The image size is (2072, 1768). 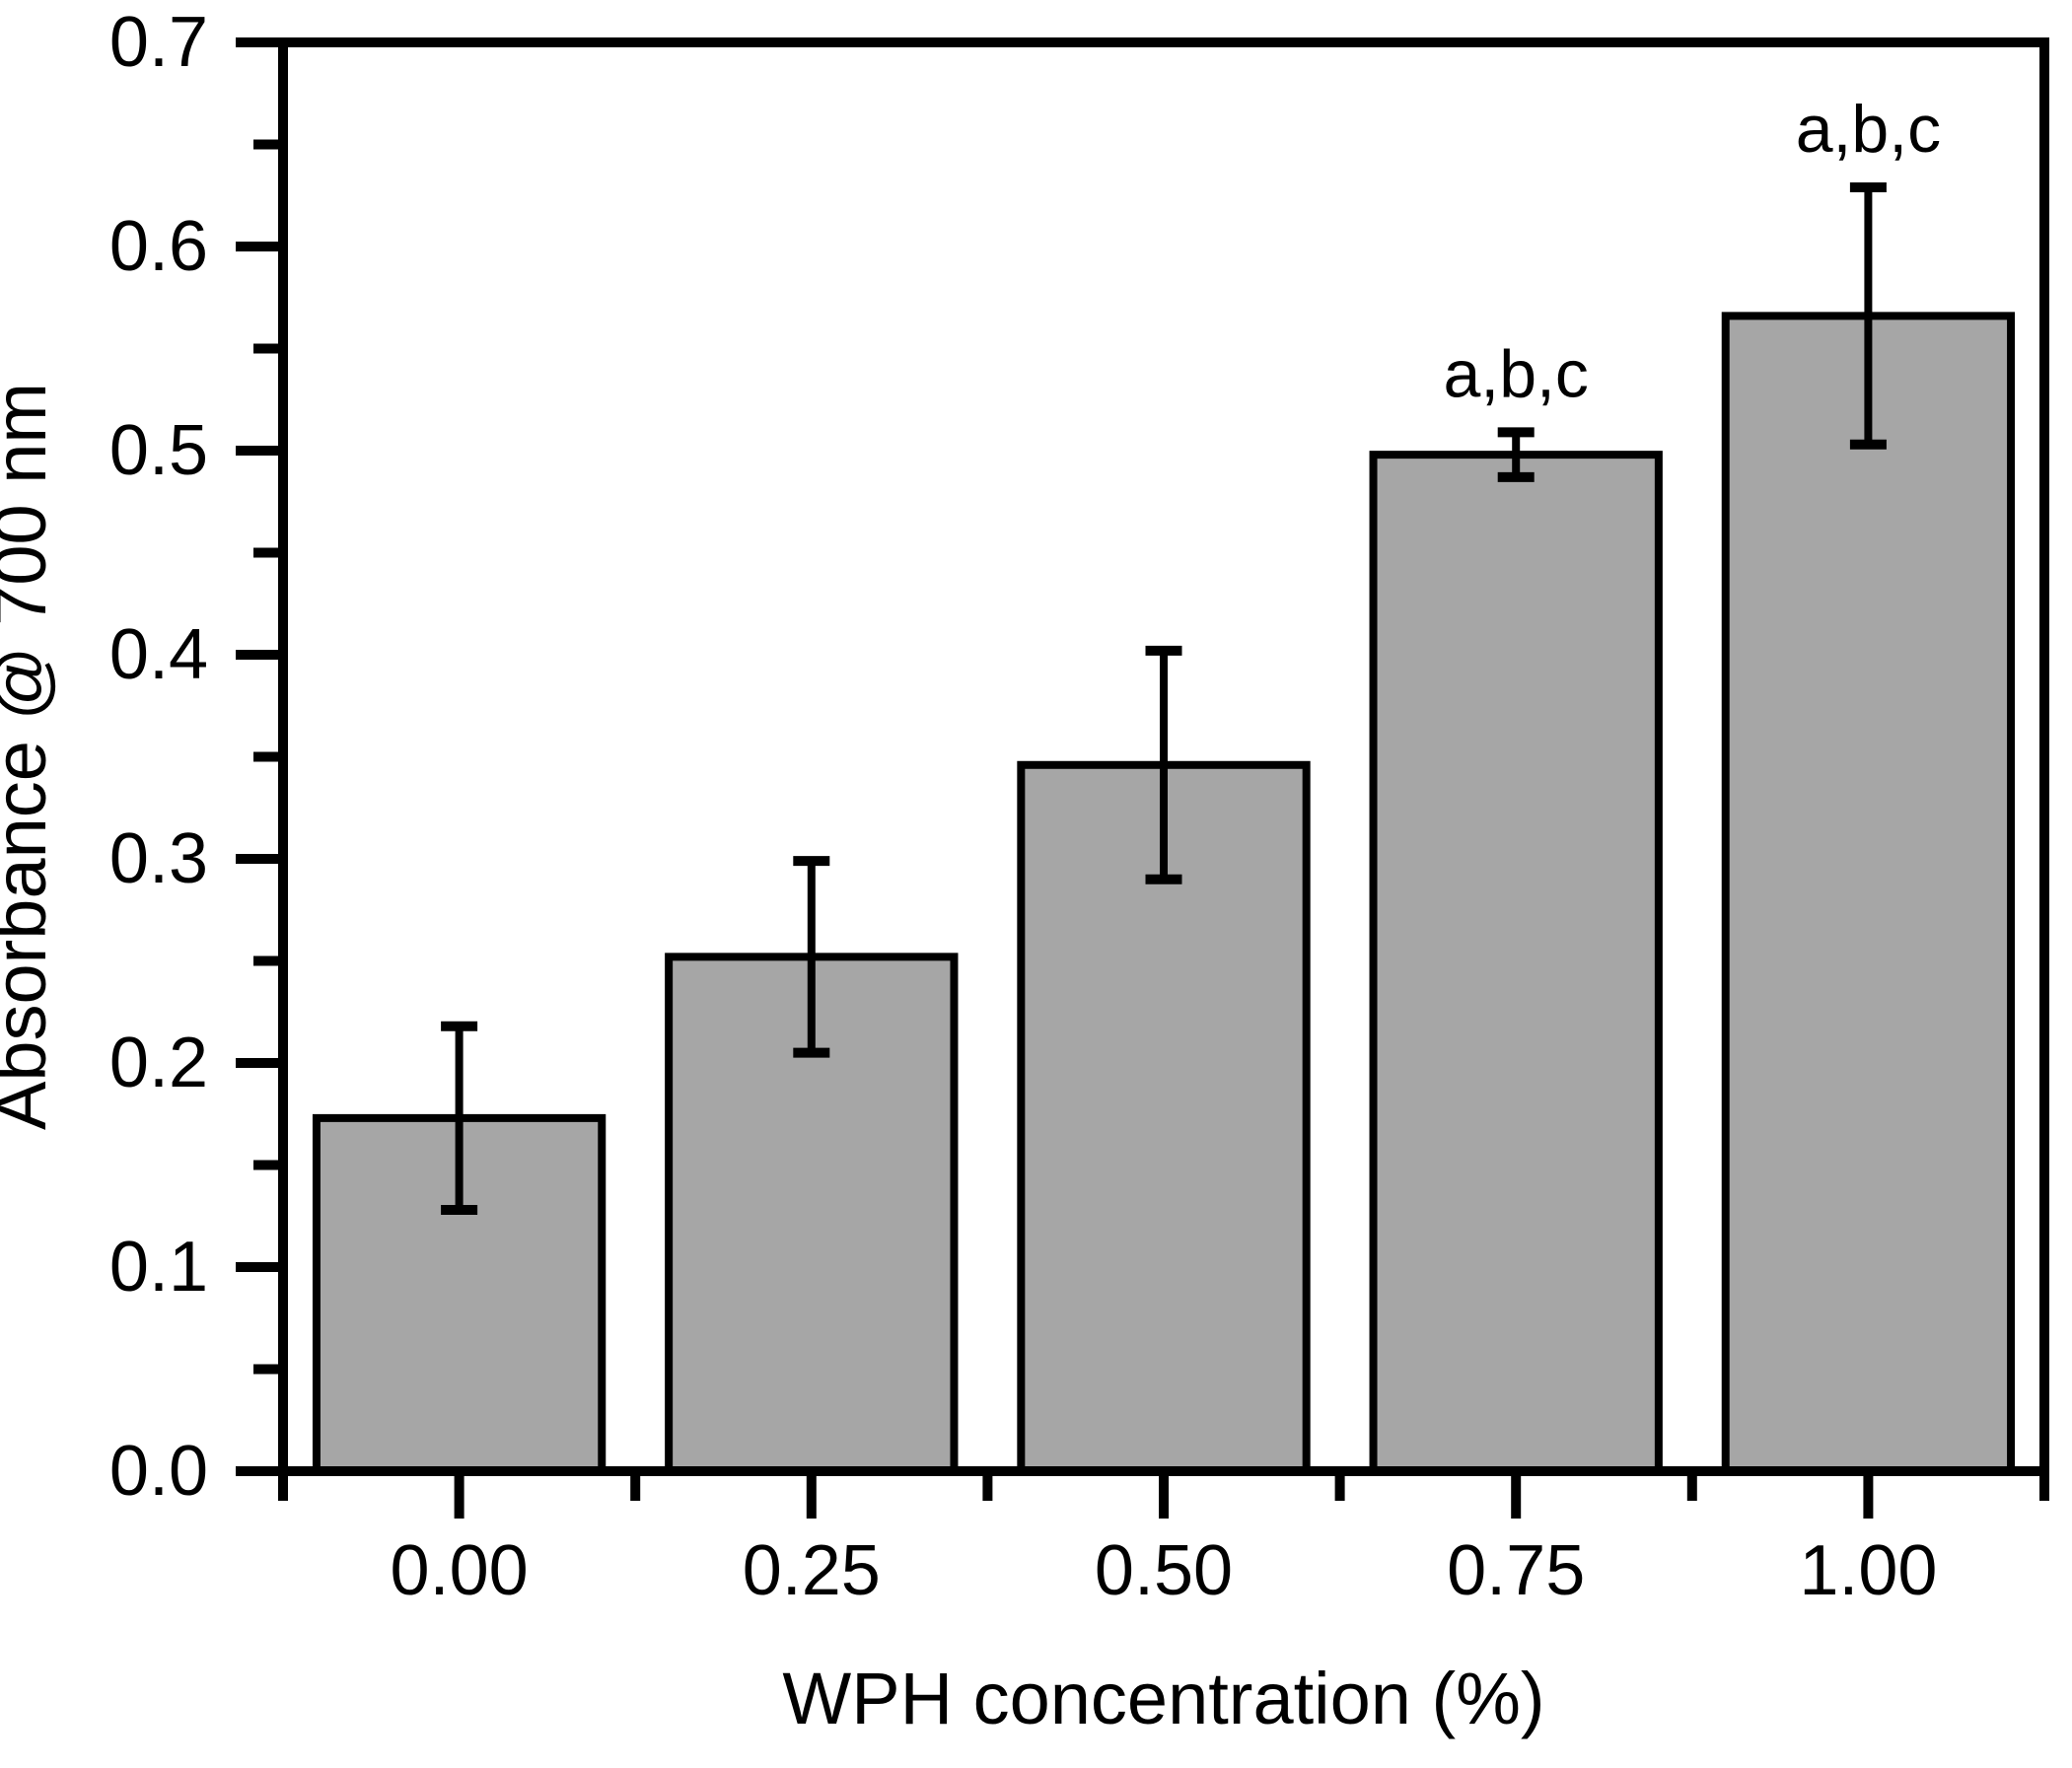 I want to click on x-tick-label: 0.50, so click(x=1164, y=1570).